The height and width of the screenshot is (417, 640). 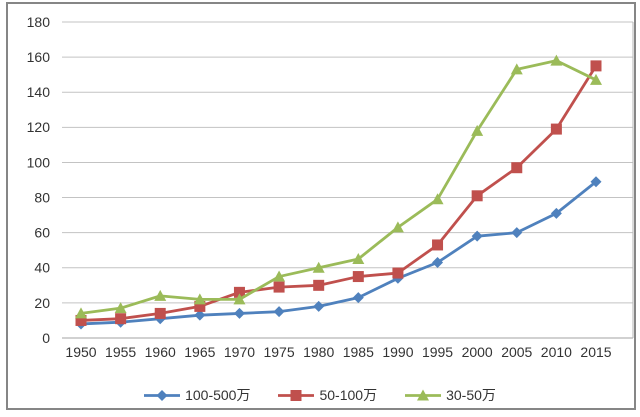 What do you see at coordinates (39, 22) in the screenshot?
I see `y-tick-label: 180` at bounding box center [39, 22].